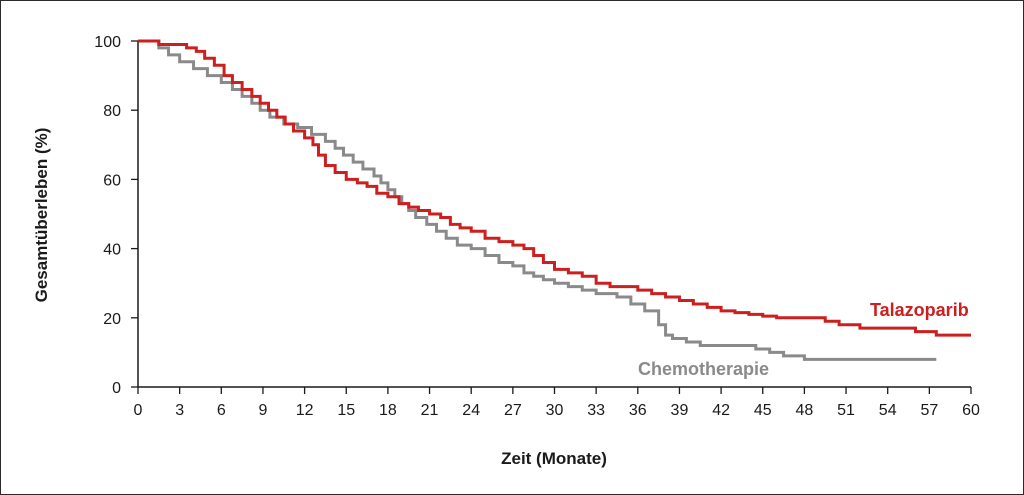  What do you see at coordinates (554, 458) in the screenshot?
I see `x-axis-title: Zeit (Monate)` at bounding box center [554, 458].